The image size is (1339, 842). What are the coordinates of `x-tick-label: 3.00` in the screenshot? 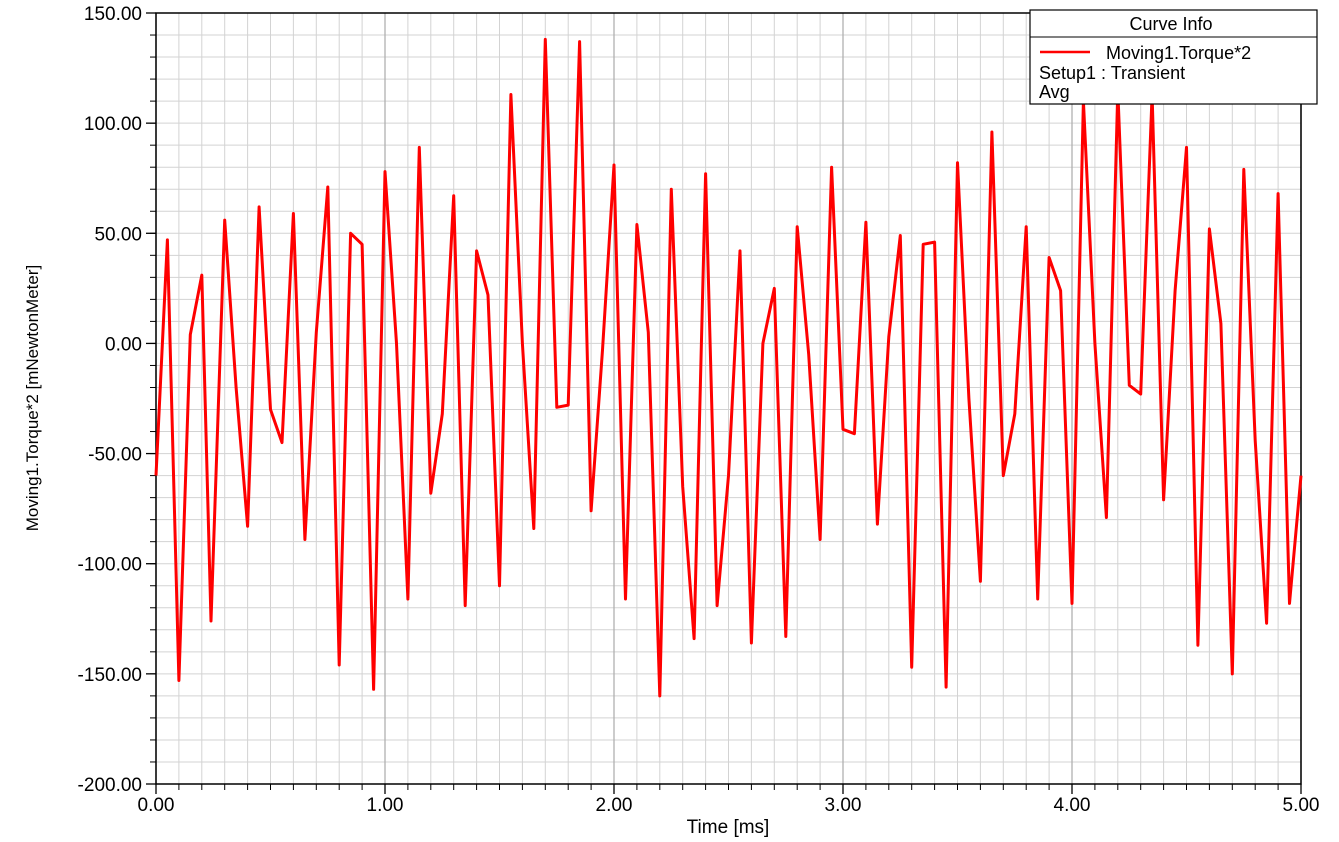 It's located at (843, 805).